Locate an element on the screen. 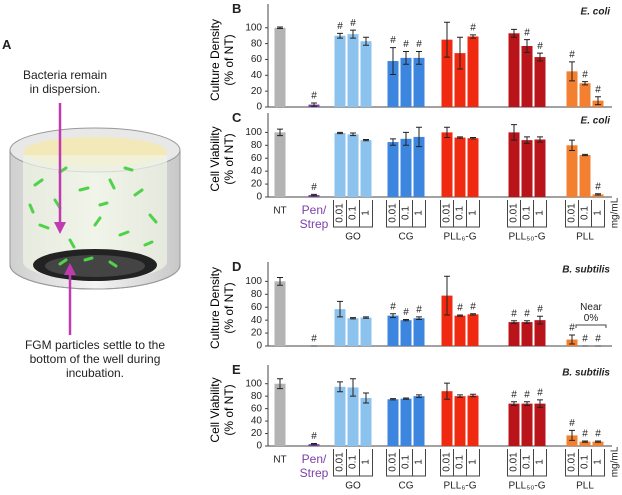 This screenshot has height=495, width=622. well-illustration is located at coordinates (95, 219).